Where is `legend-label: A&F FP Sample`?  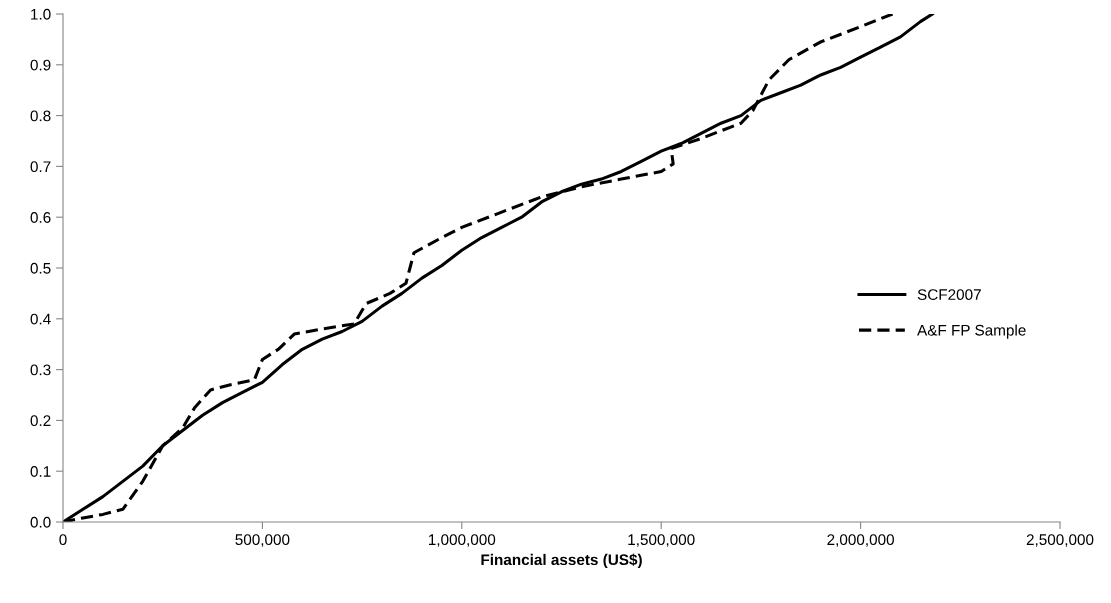
legend-label: A&F FP Sample is located at coordinates (971, 331).